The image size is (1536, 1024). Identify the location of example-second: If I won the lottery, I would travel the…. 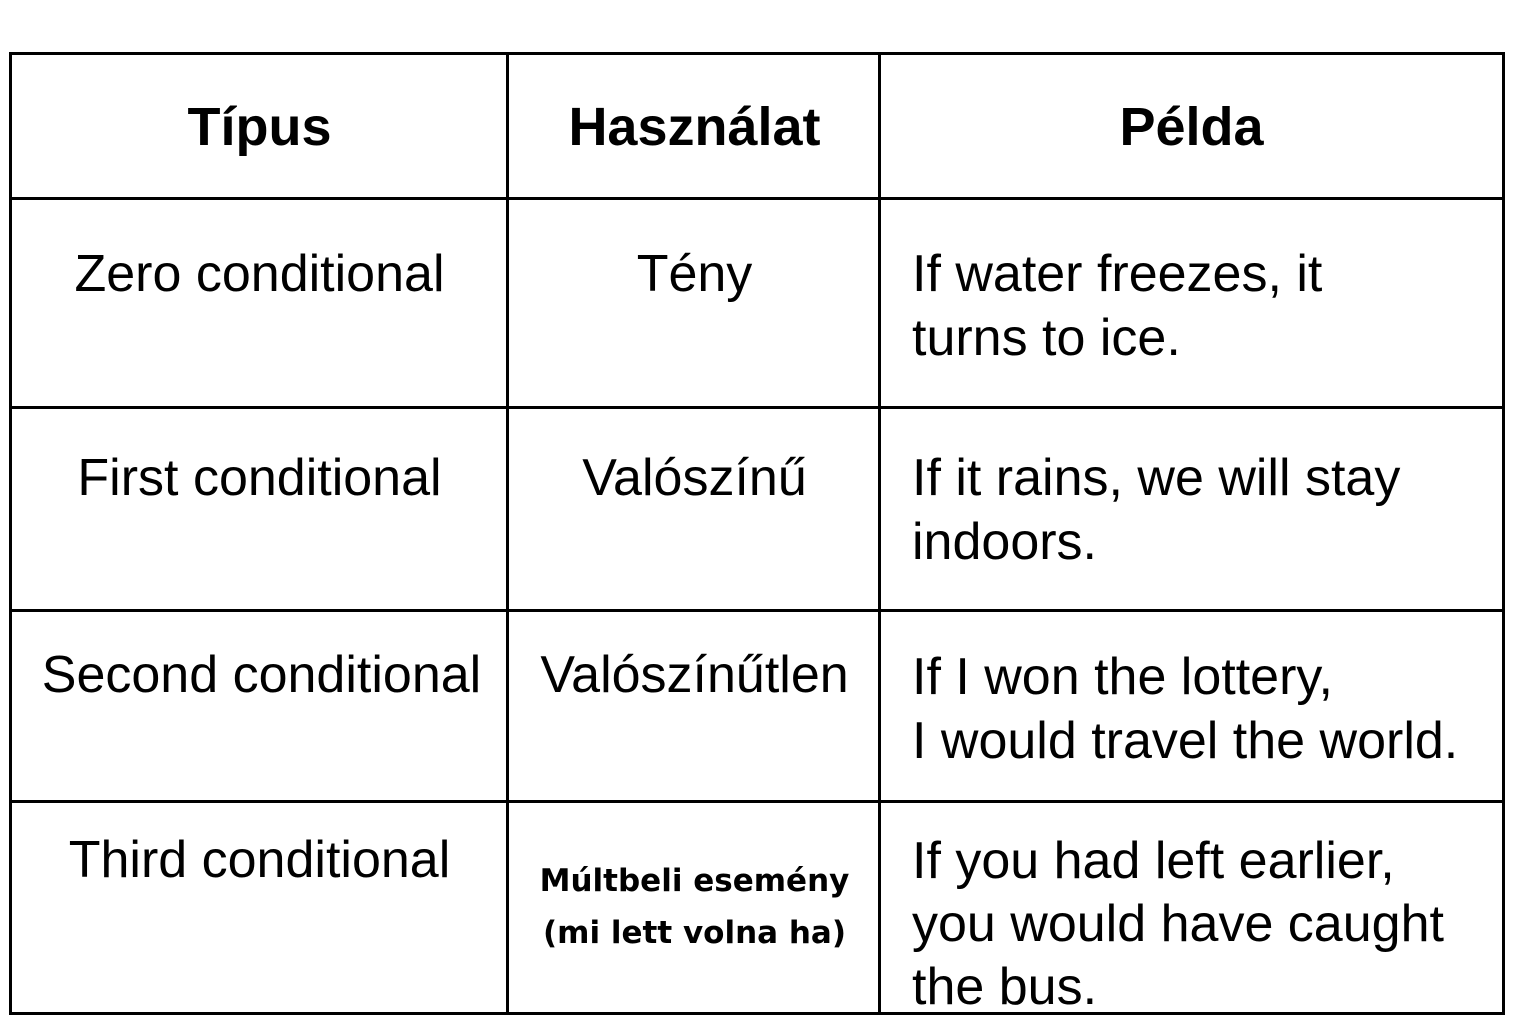
(1207, 709).